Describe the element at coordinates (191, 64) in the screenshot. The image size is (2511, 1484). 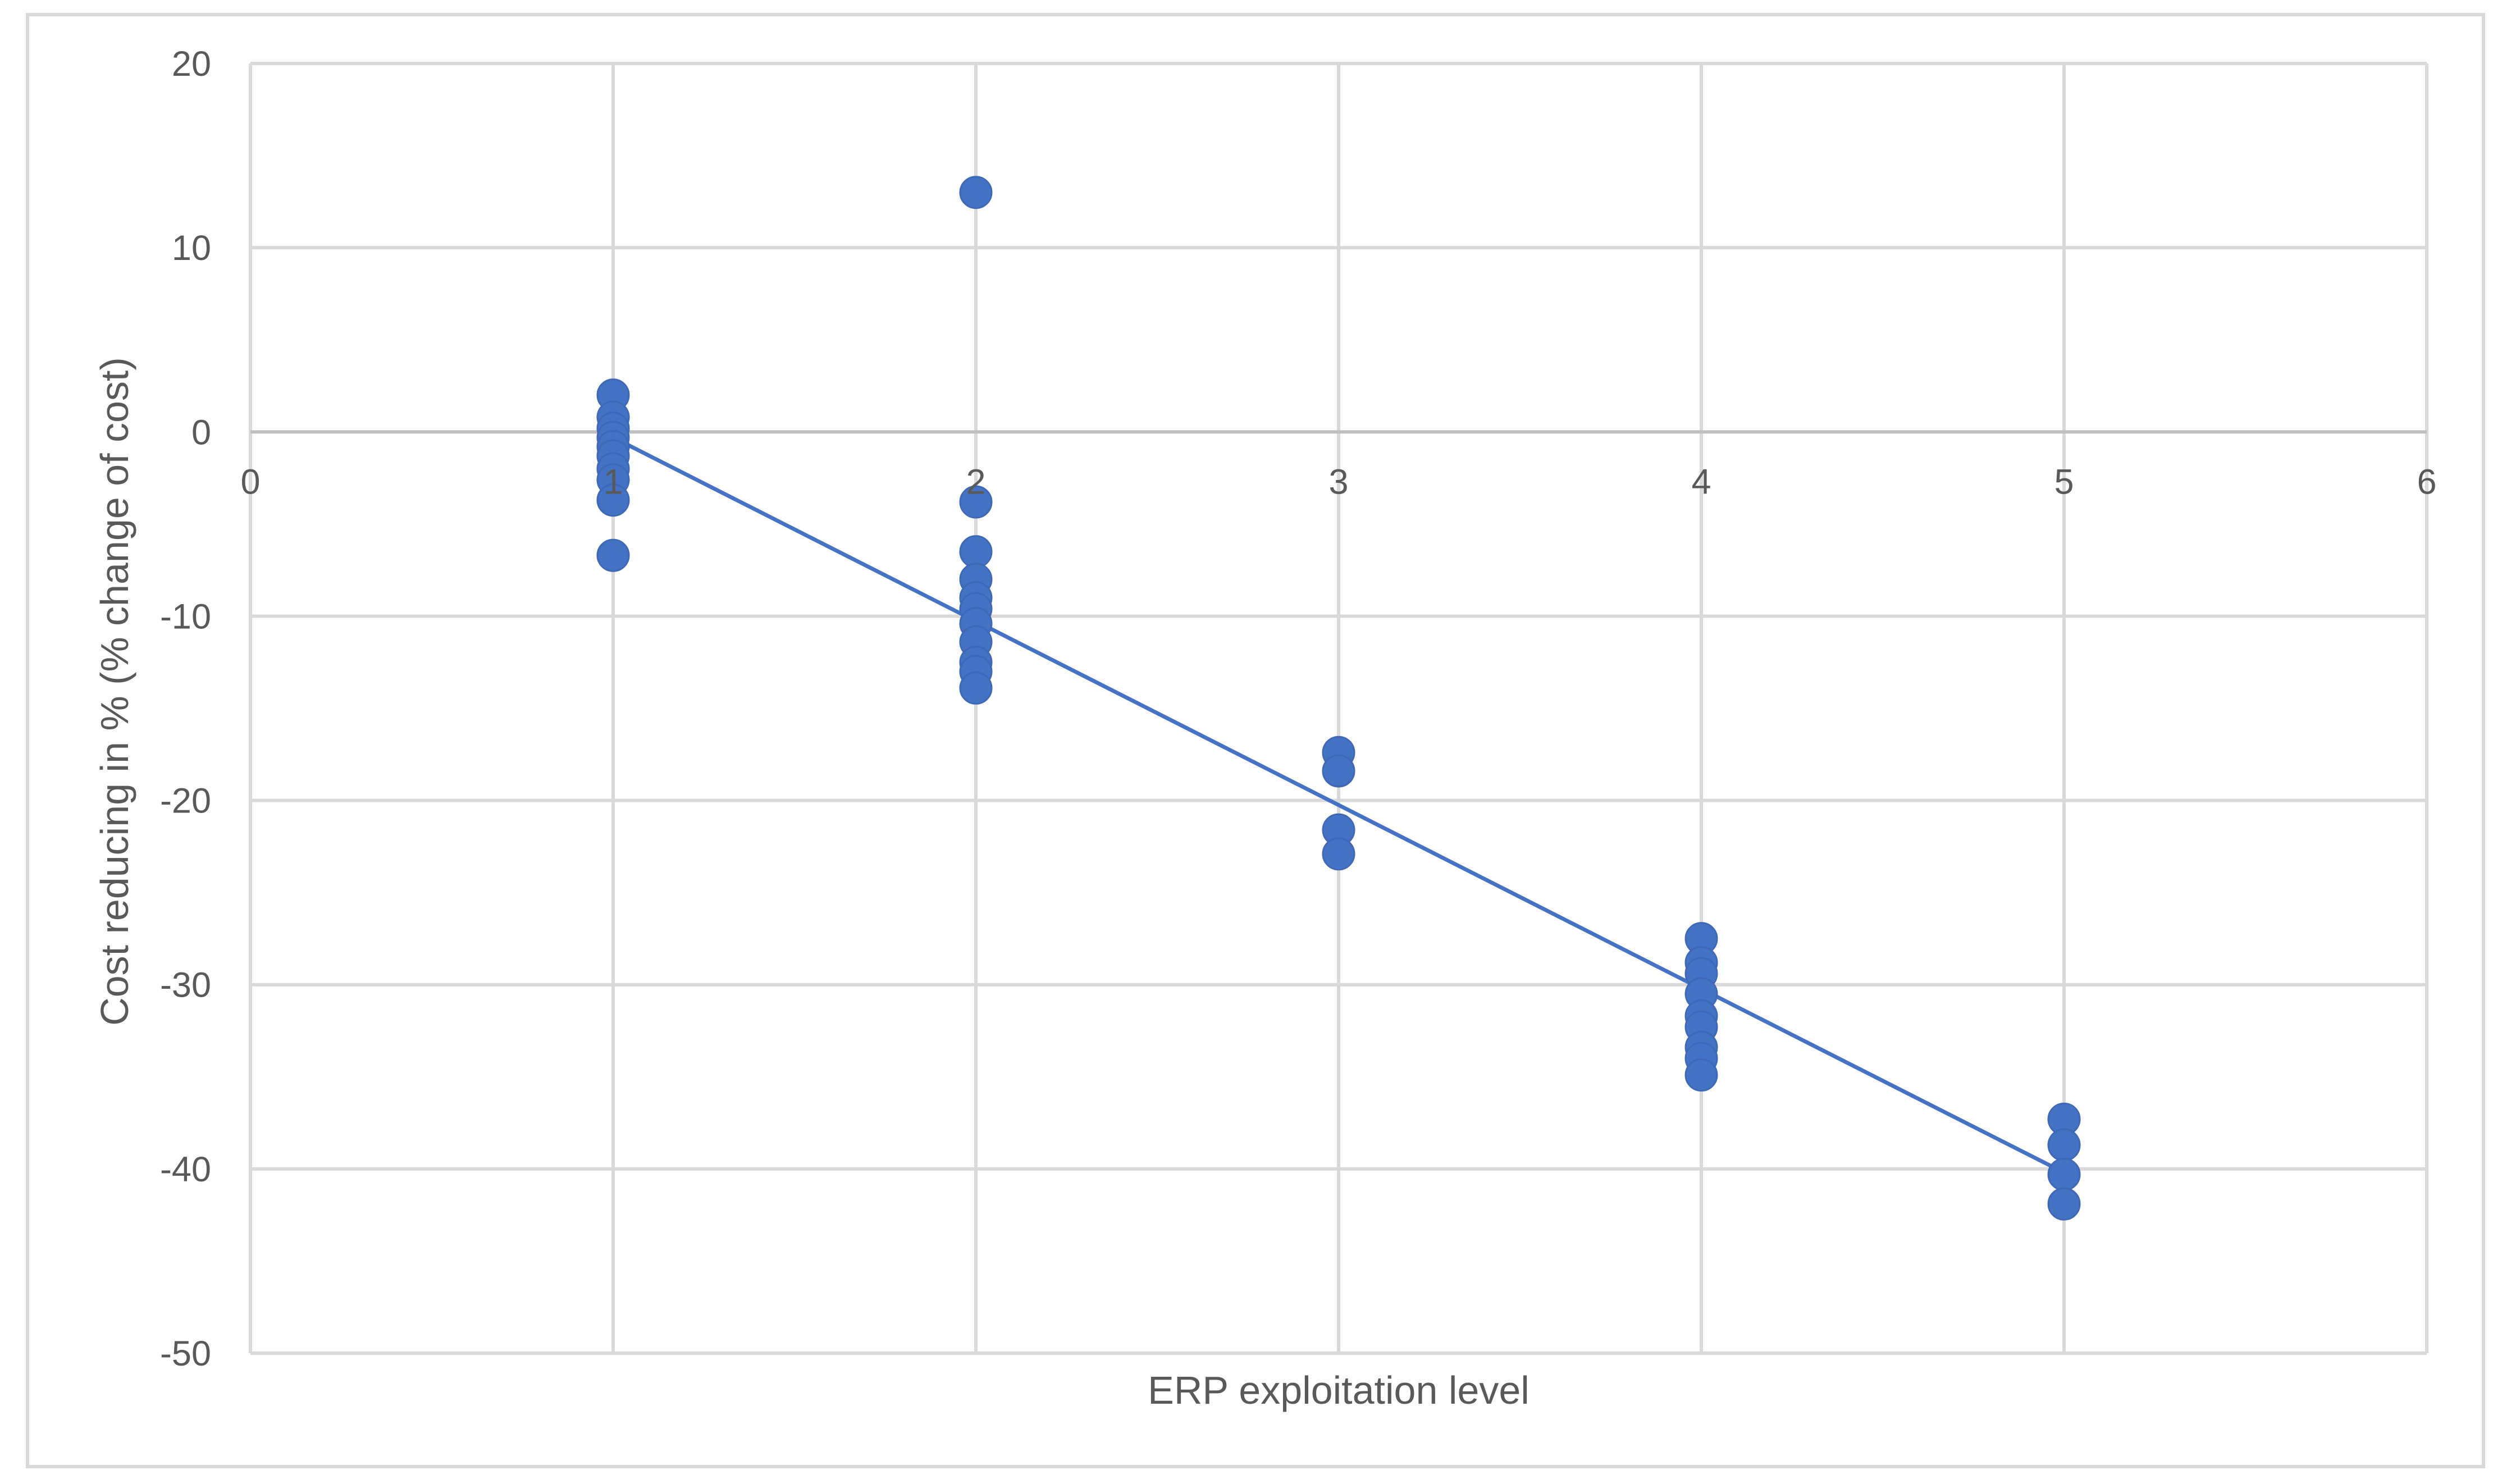
I see `y-tick-label: 20` at that location.